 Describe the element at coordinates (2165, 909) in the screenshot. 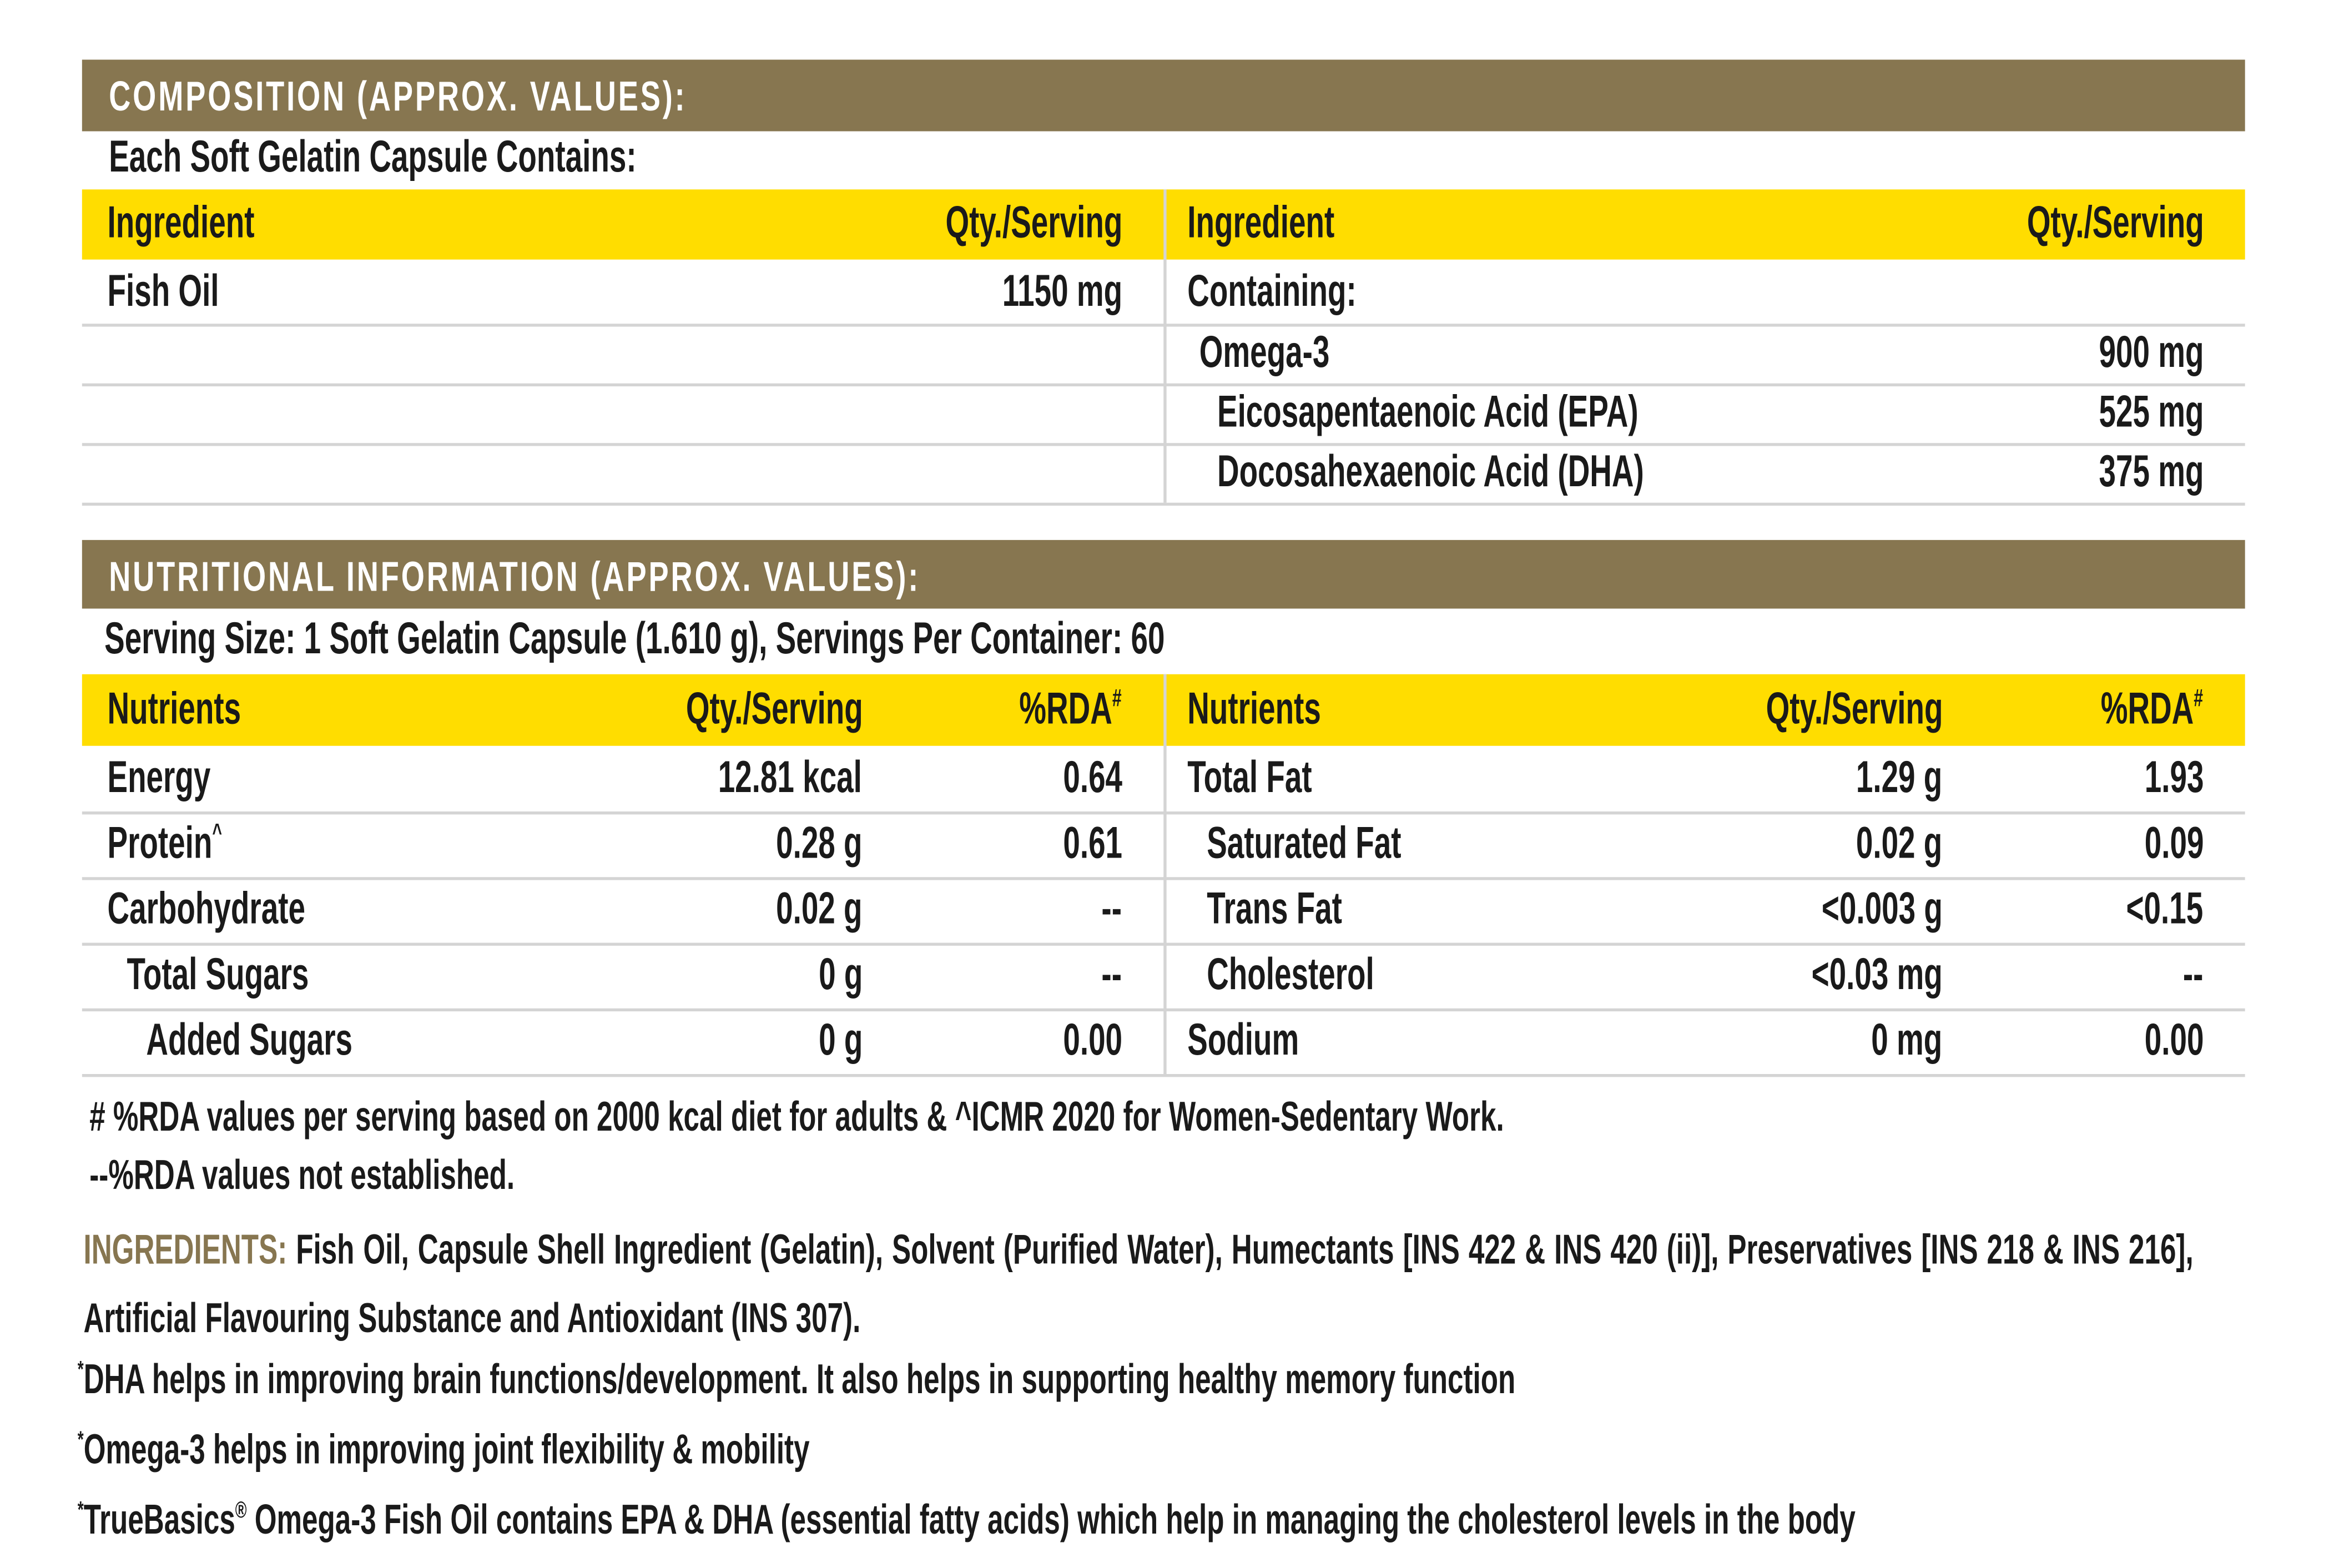

I see `rda: <0.15` at that location.